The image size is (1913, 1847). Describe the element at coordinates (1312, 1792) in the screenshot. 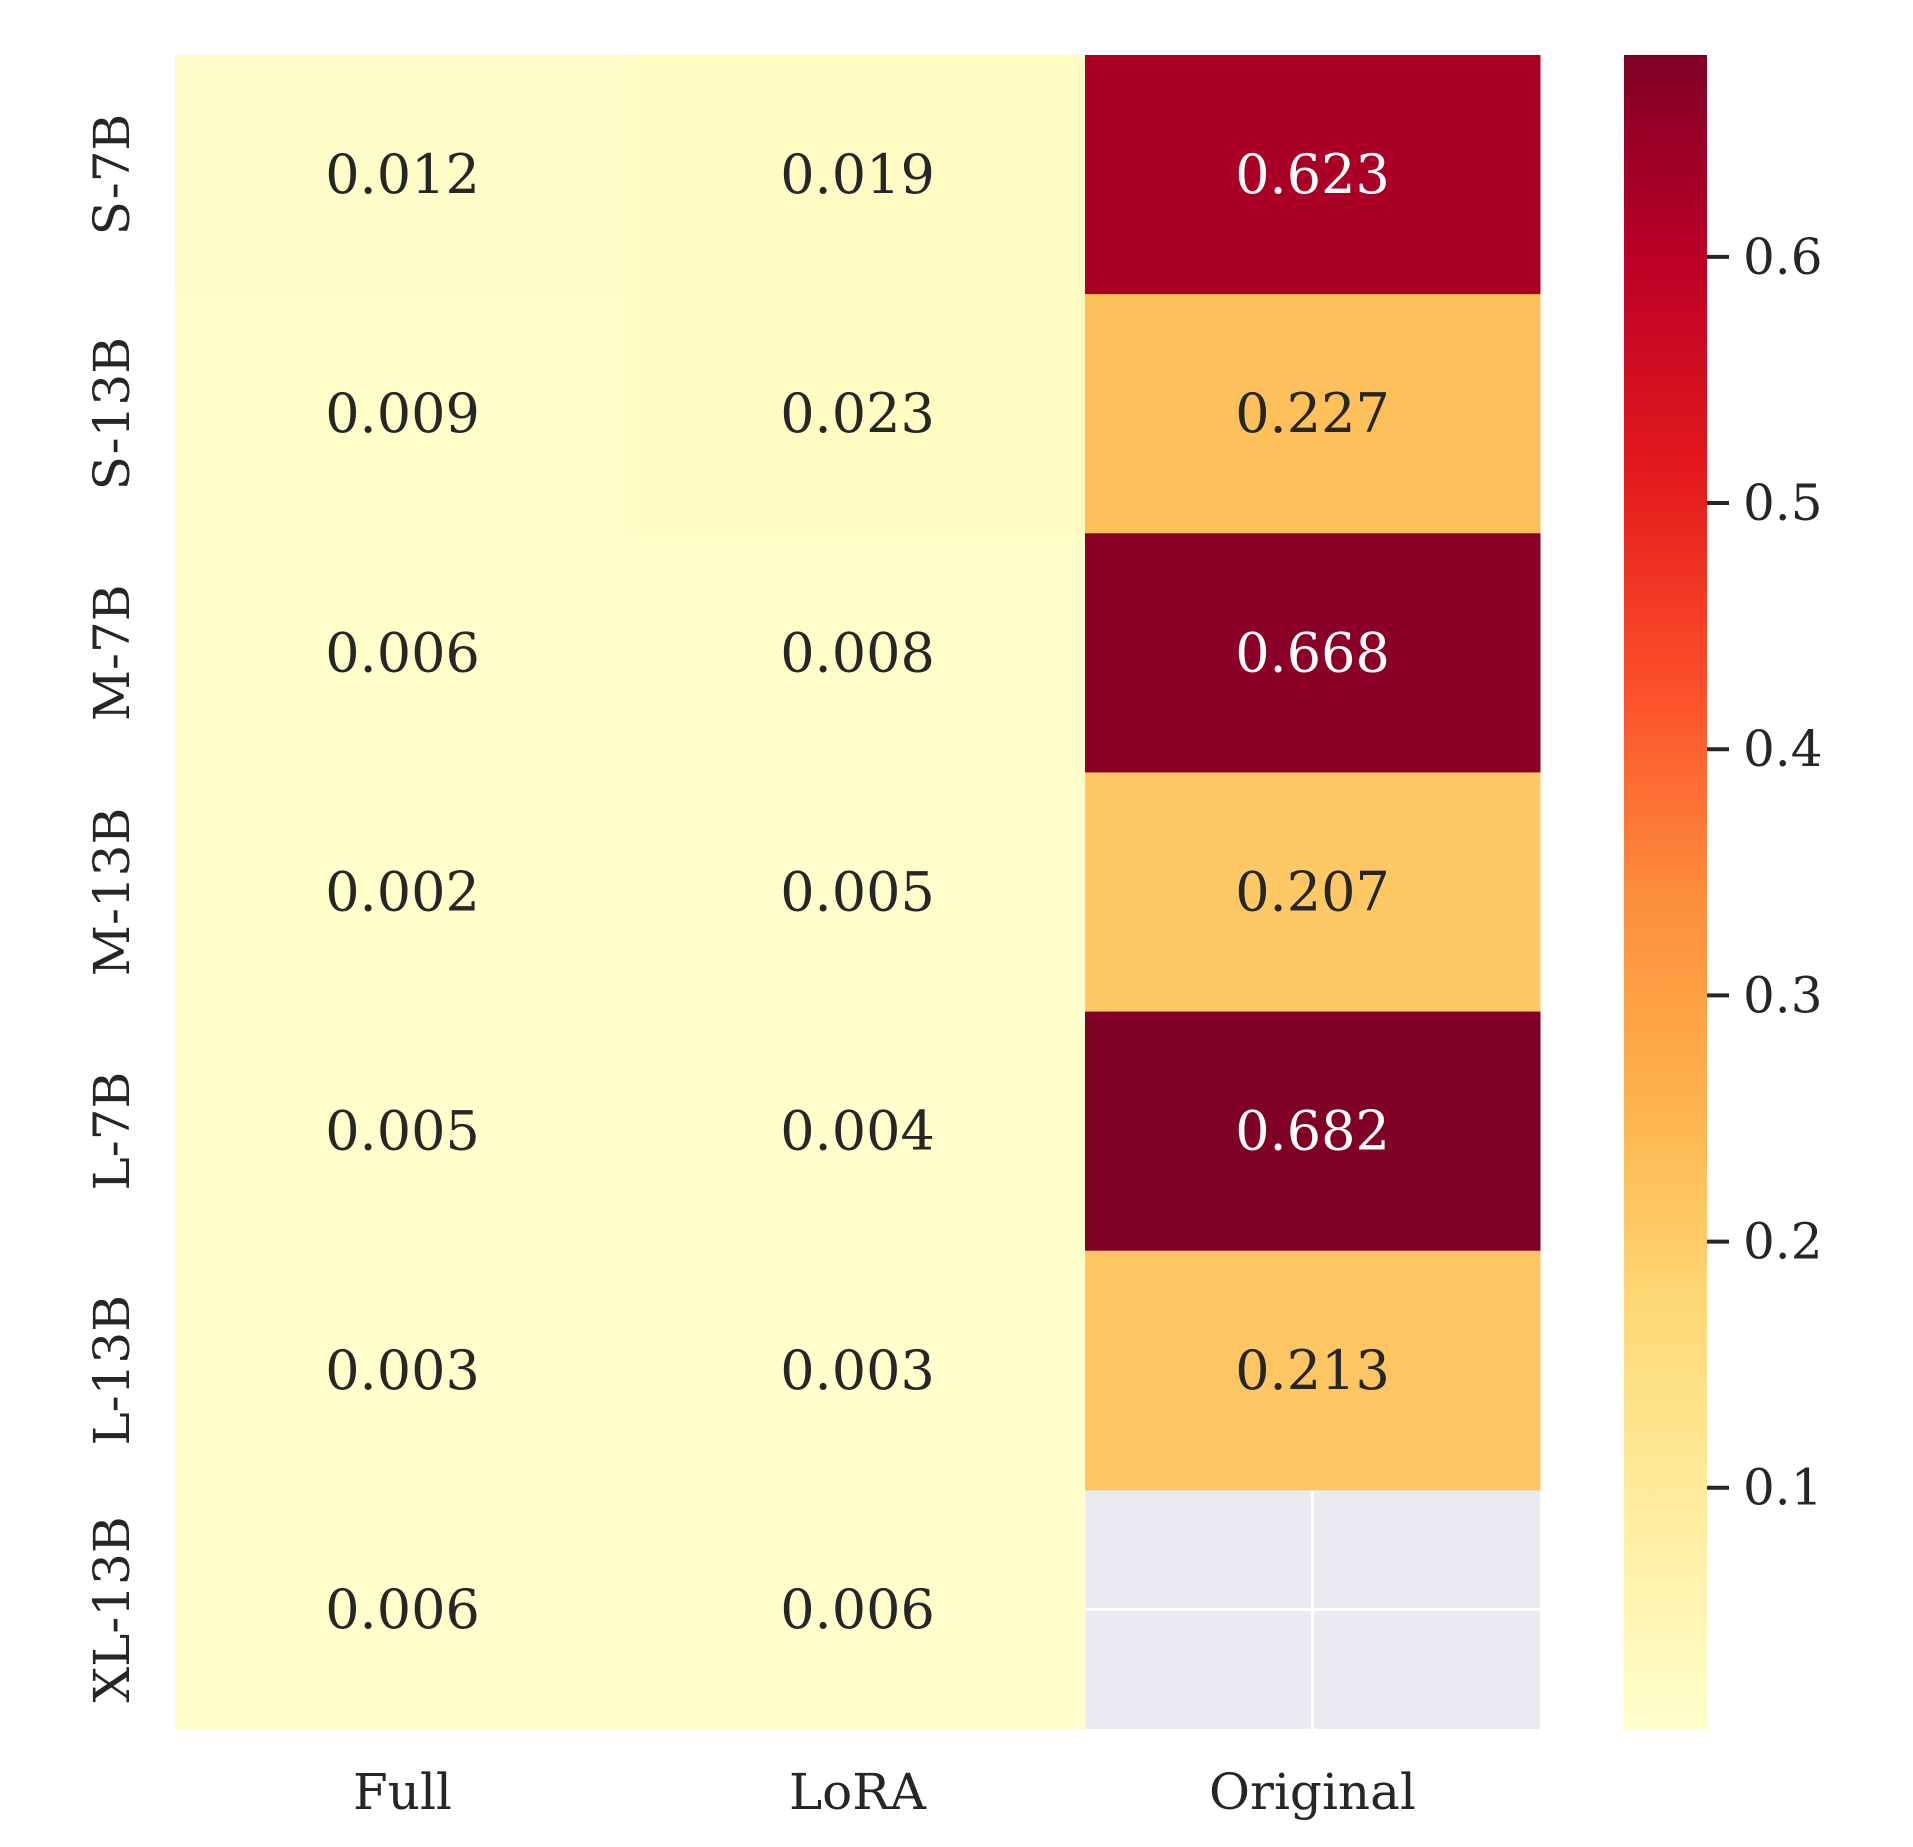

I see `x-tick-label: Original` at that location.